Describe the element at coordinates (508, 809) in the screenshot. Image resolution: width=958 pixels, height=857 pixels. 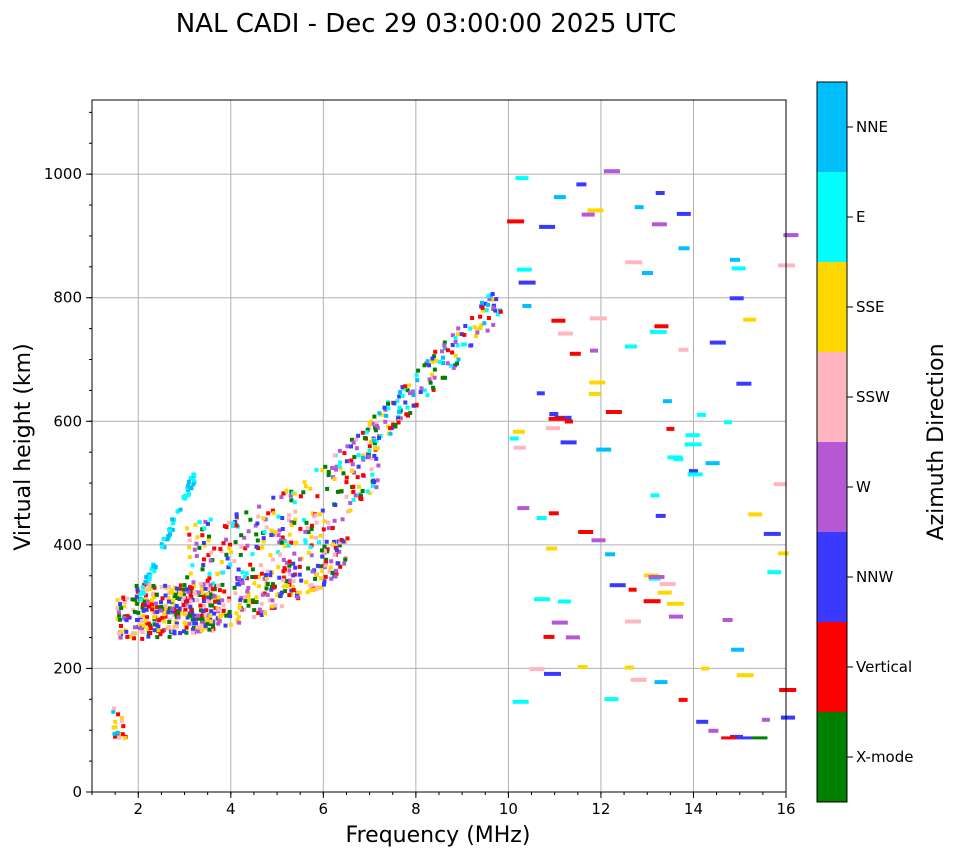
I see `x-tick-label: 10` at that location.